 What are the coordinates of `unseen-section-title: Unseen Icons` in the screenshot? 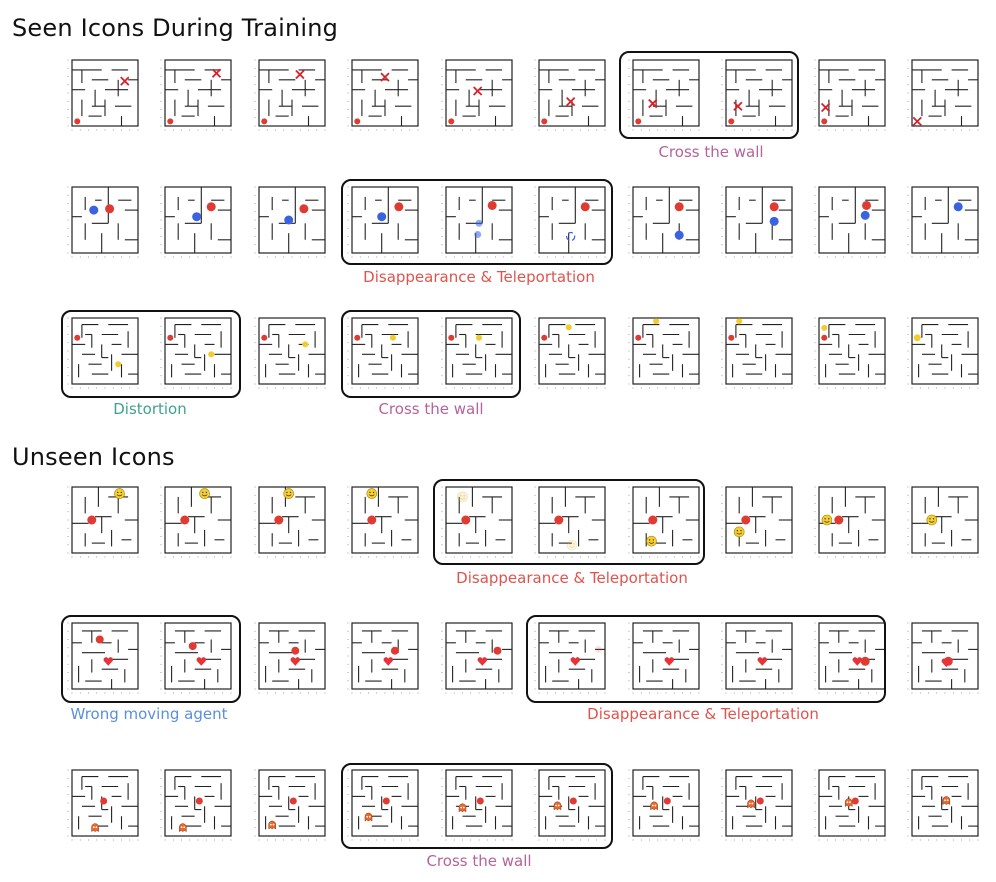 It's located at (93, 457).